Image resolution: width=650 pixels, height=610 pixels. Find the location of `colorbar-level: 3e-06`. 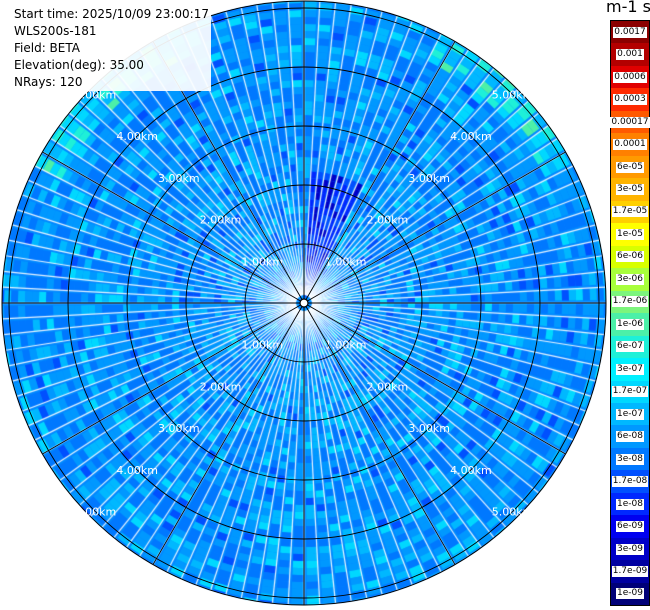

colorbar-level: 3e-06 is located at coordinates (630, 279).